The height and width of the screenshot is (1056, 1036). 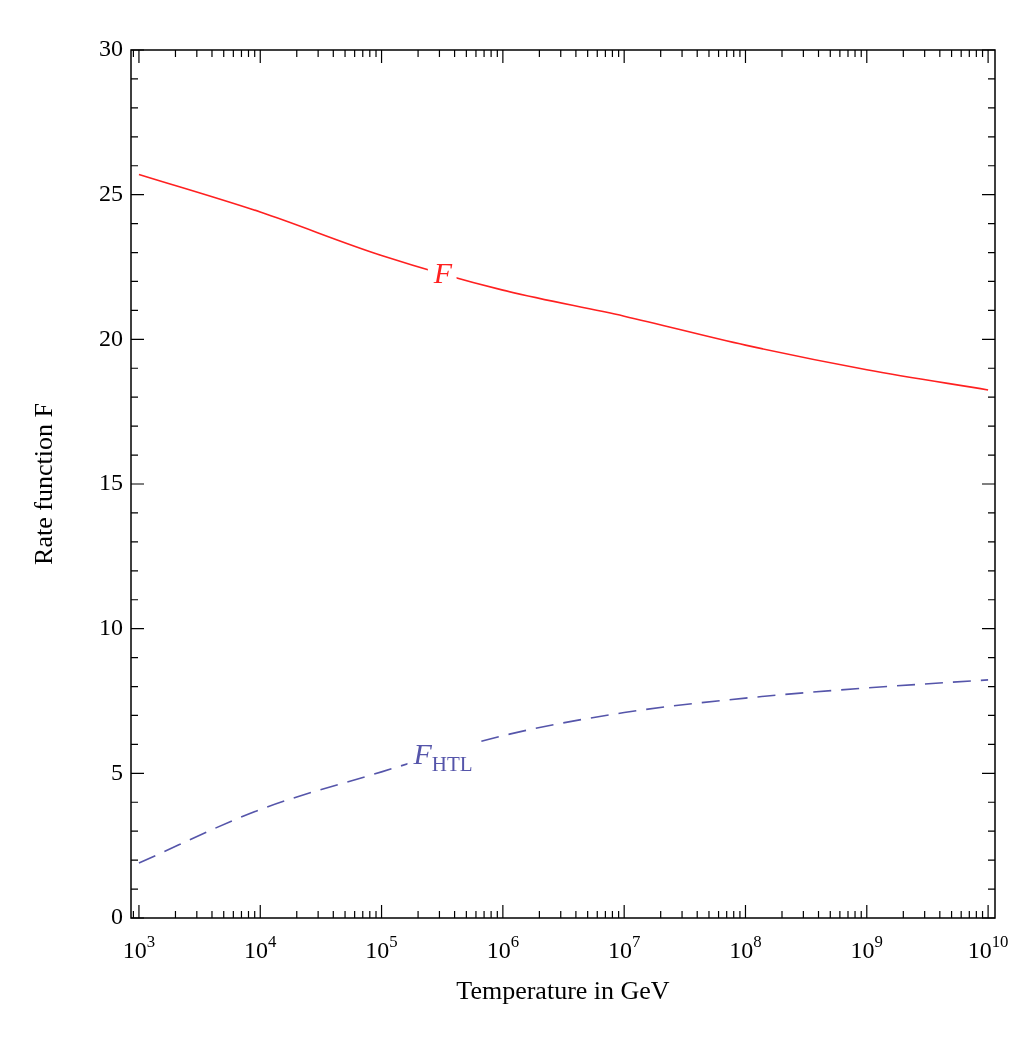 I want to click on y-tick-label: 15, so click(x=111, y=482).